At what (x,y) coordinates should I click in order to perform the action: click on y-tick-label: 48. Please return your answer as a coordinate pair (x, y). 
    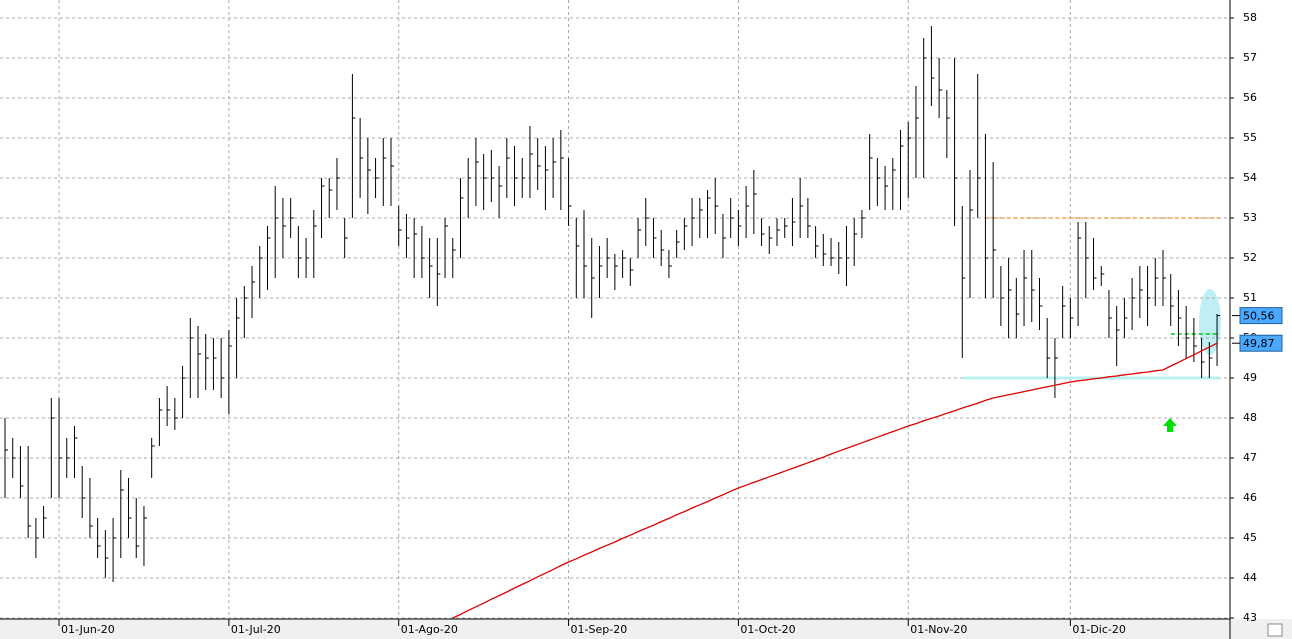
    Looking at the image, I should click on (1250, 417).